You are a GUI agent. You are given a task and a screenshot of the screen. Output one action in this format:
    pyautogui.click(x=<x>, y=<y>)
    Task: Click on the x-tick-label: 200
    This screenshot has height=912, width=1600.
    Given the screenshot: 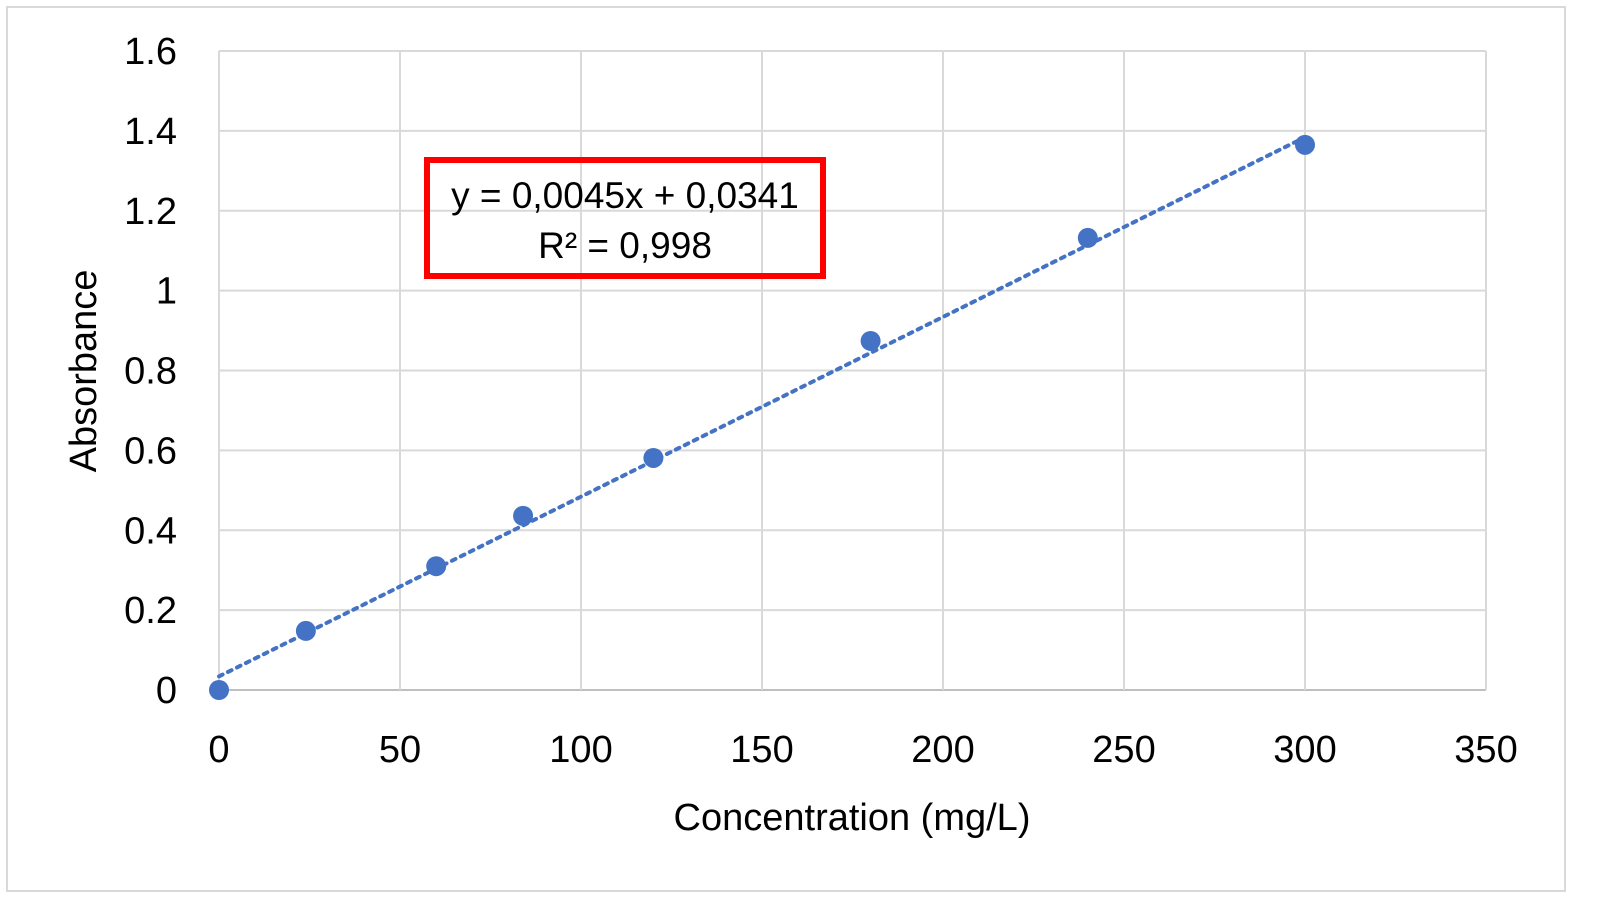 What is the action you would take?
    pyautogui.click(x=942, y=750)
    